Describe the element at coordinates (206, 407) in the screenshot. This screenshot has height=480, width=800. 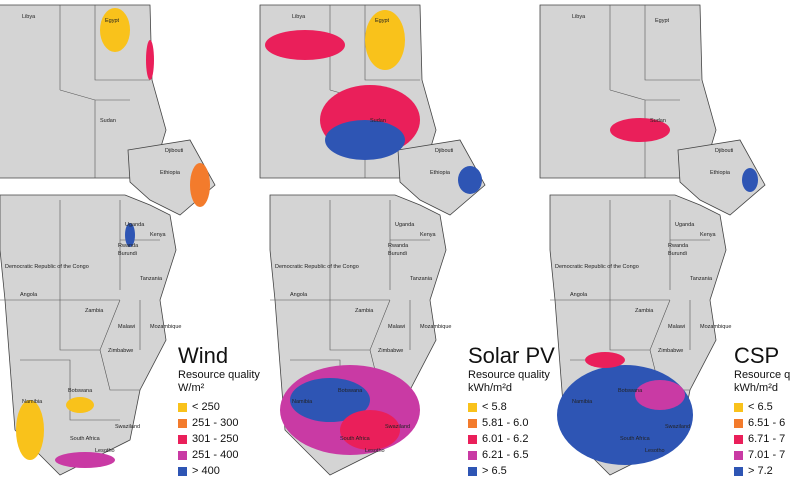
I see `legend-label: < 250` at that location.